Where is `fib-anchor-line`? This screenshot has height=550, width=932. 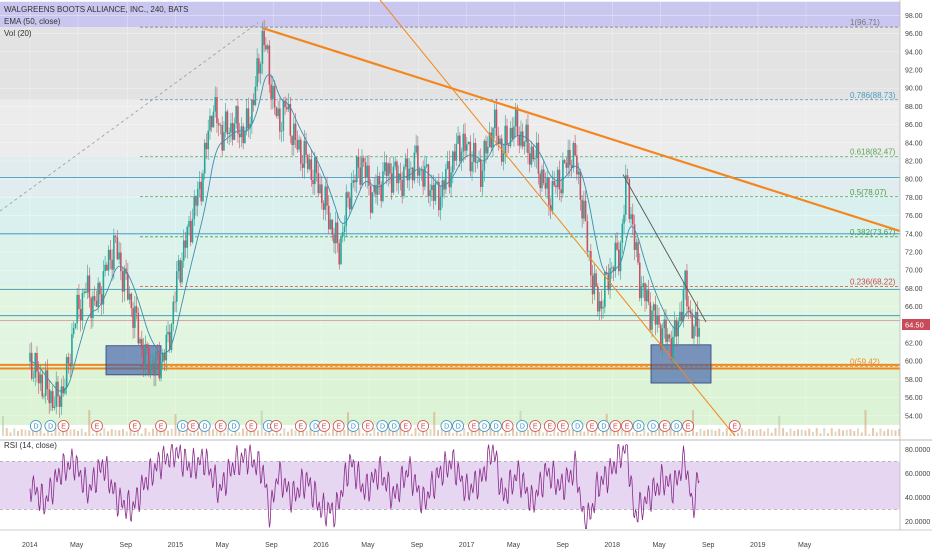 fib-anchor-line is located at coordinates (129, 117).